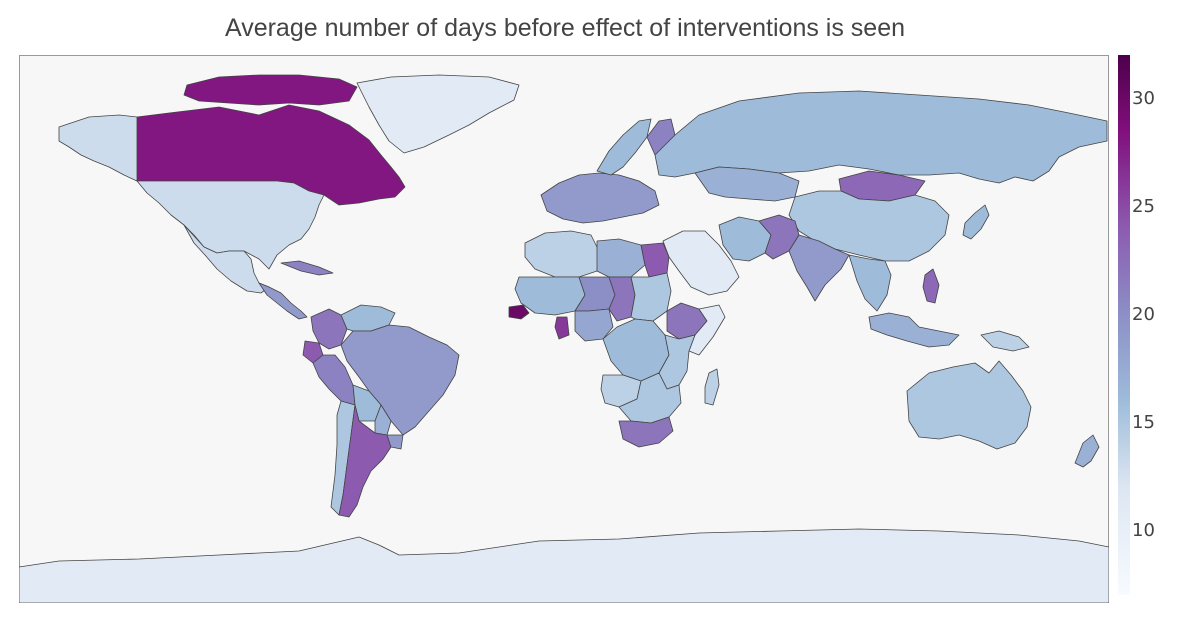  Describe the element at coordinates (651, 297) in the screenshot. I see `region-sudan: Sudan: 15` at that location.